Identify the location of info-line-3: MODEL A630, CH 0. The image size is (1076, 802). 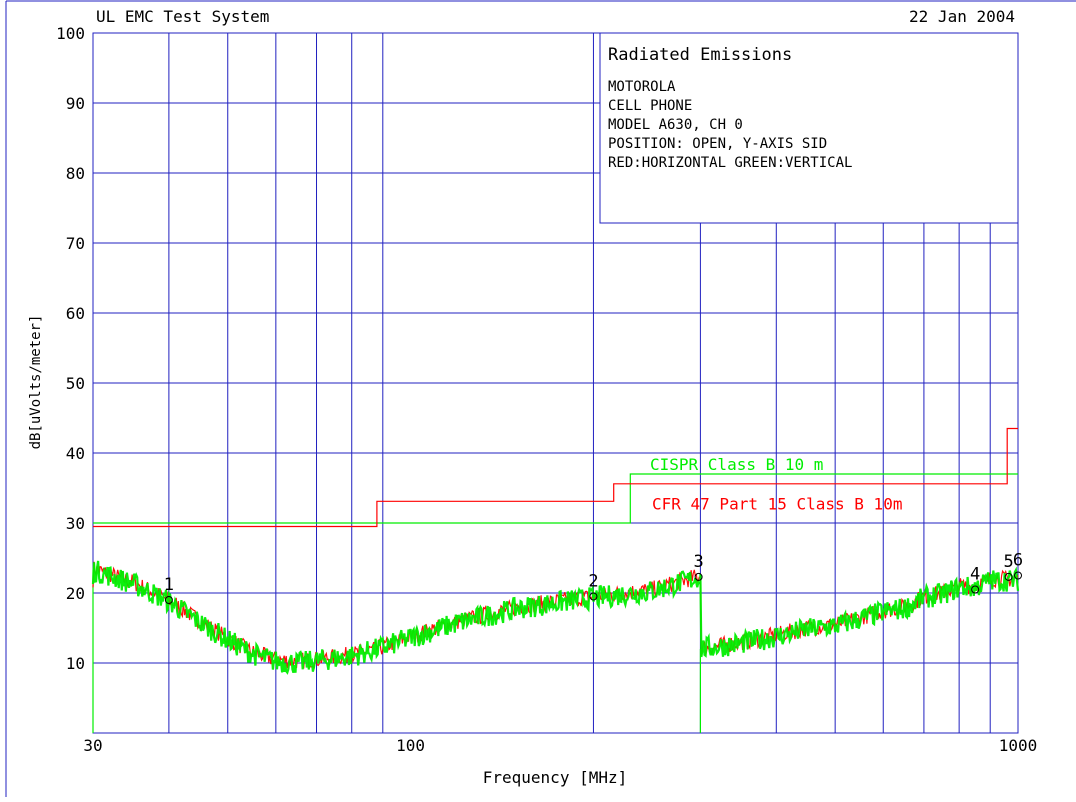
(675, 125).